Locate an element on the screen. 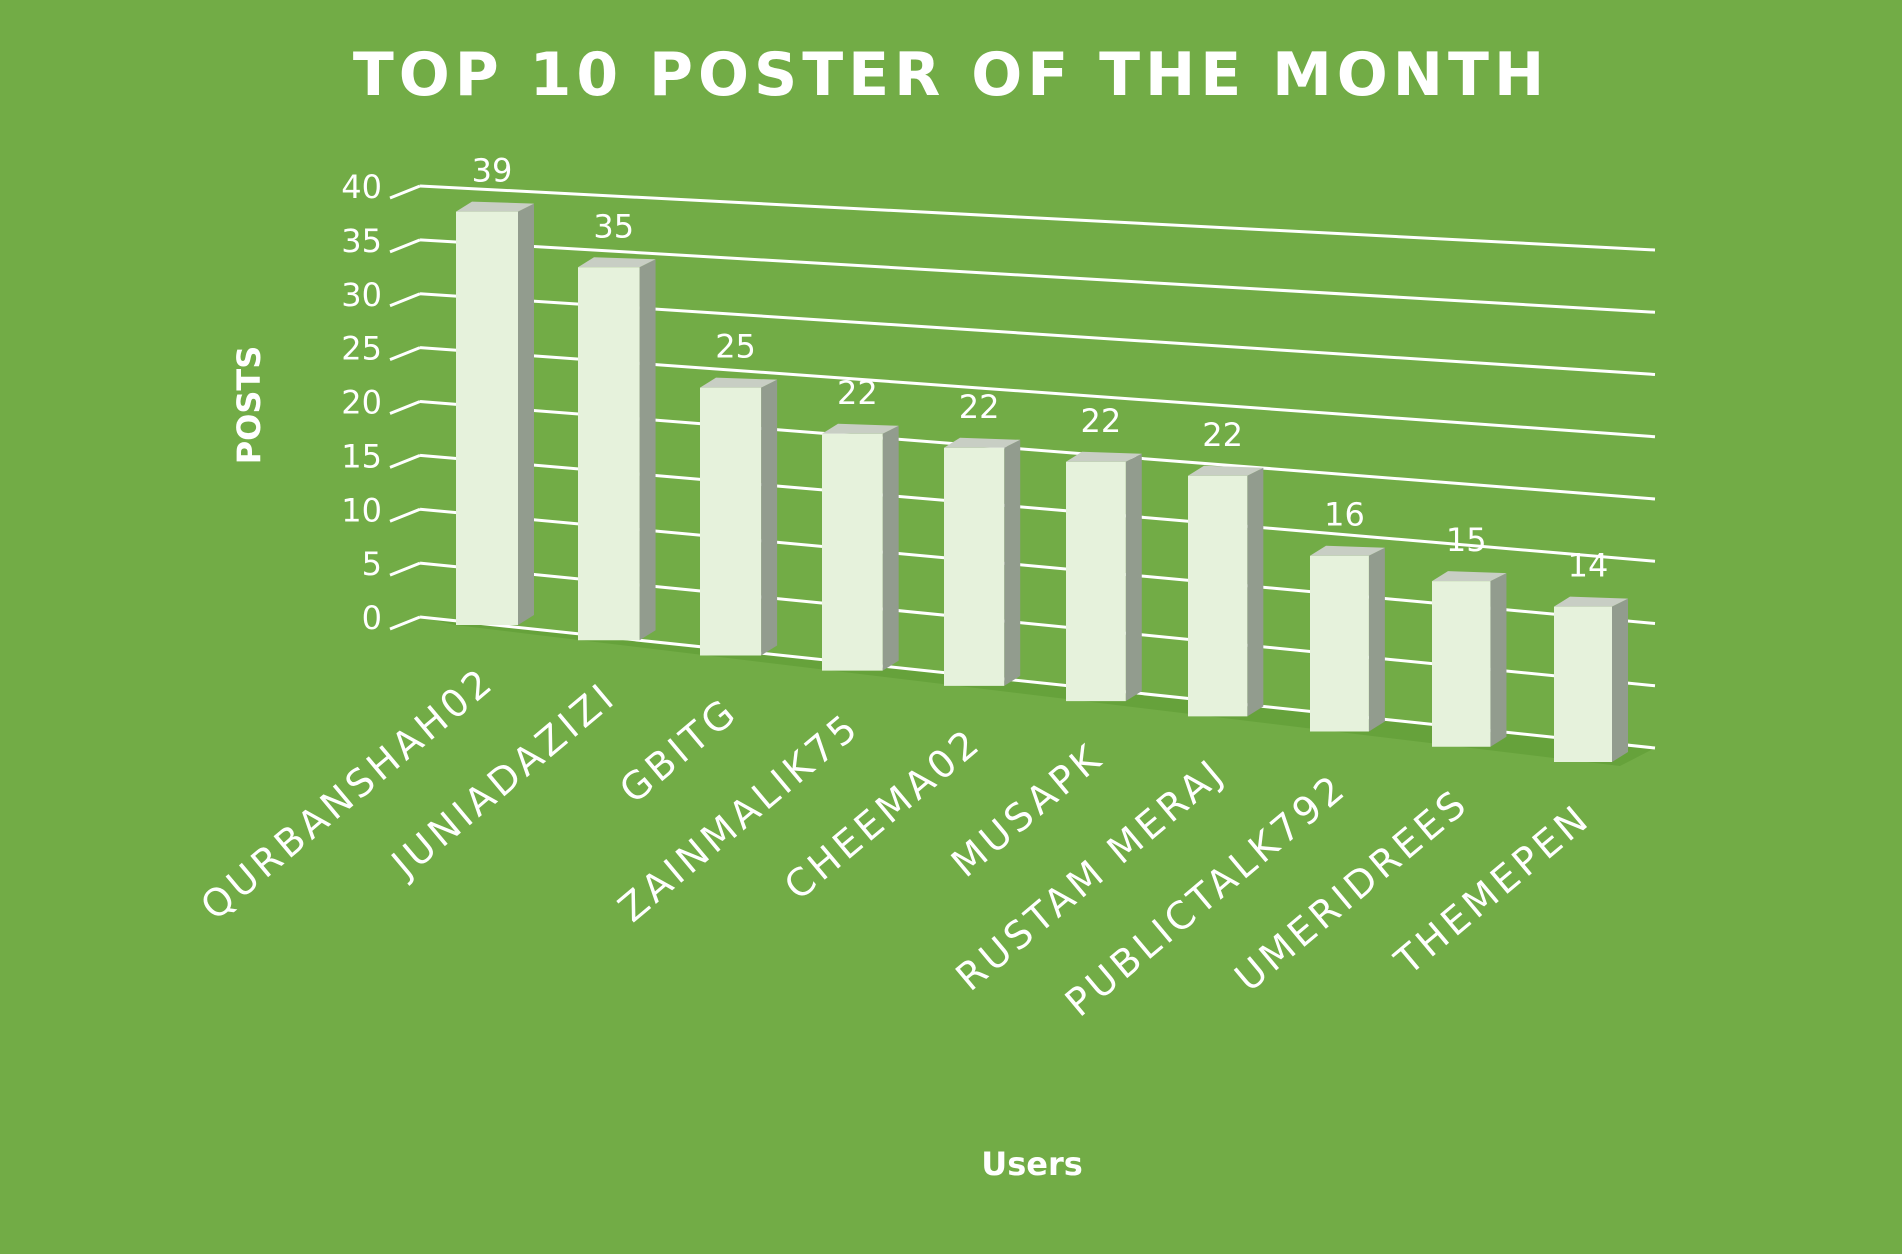 The height and width of the screenshot is (1254, 1902). data-label: 39 is located at coordinates (492, 171).